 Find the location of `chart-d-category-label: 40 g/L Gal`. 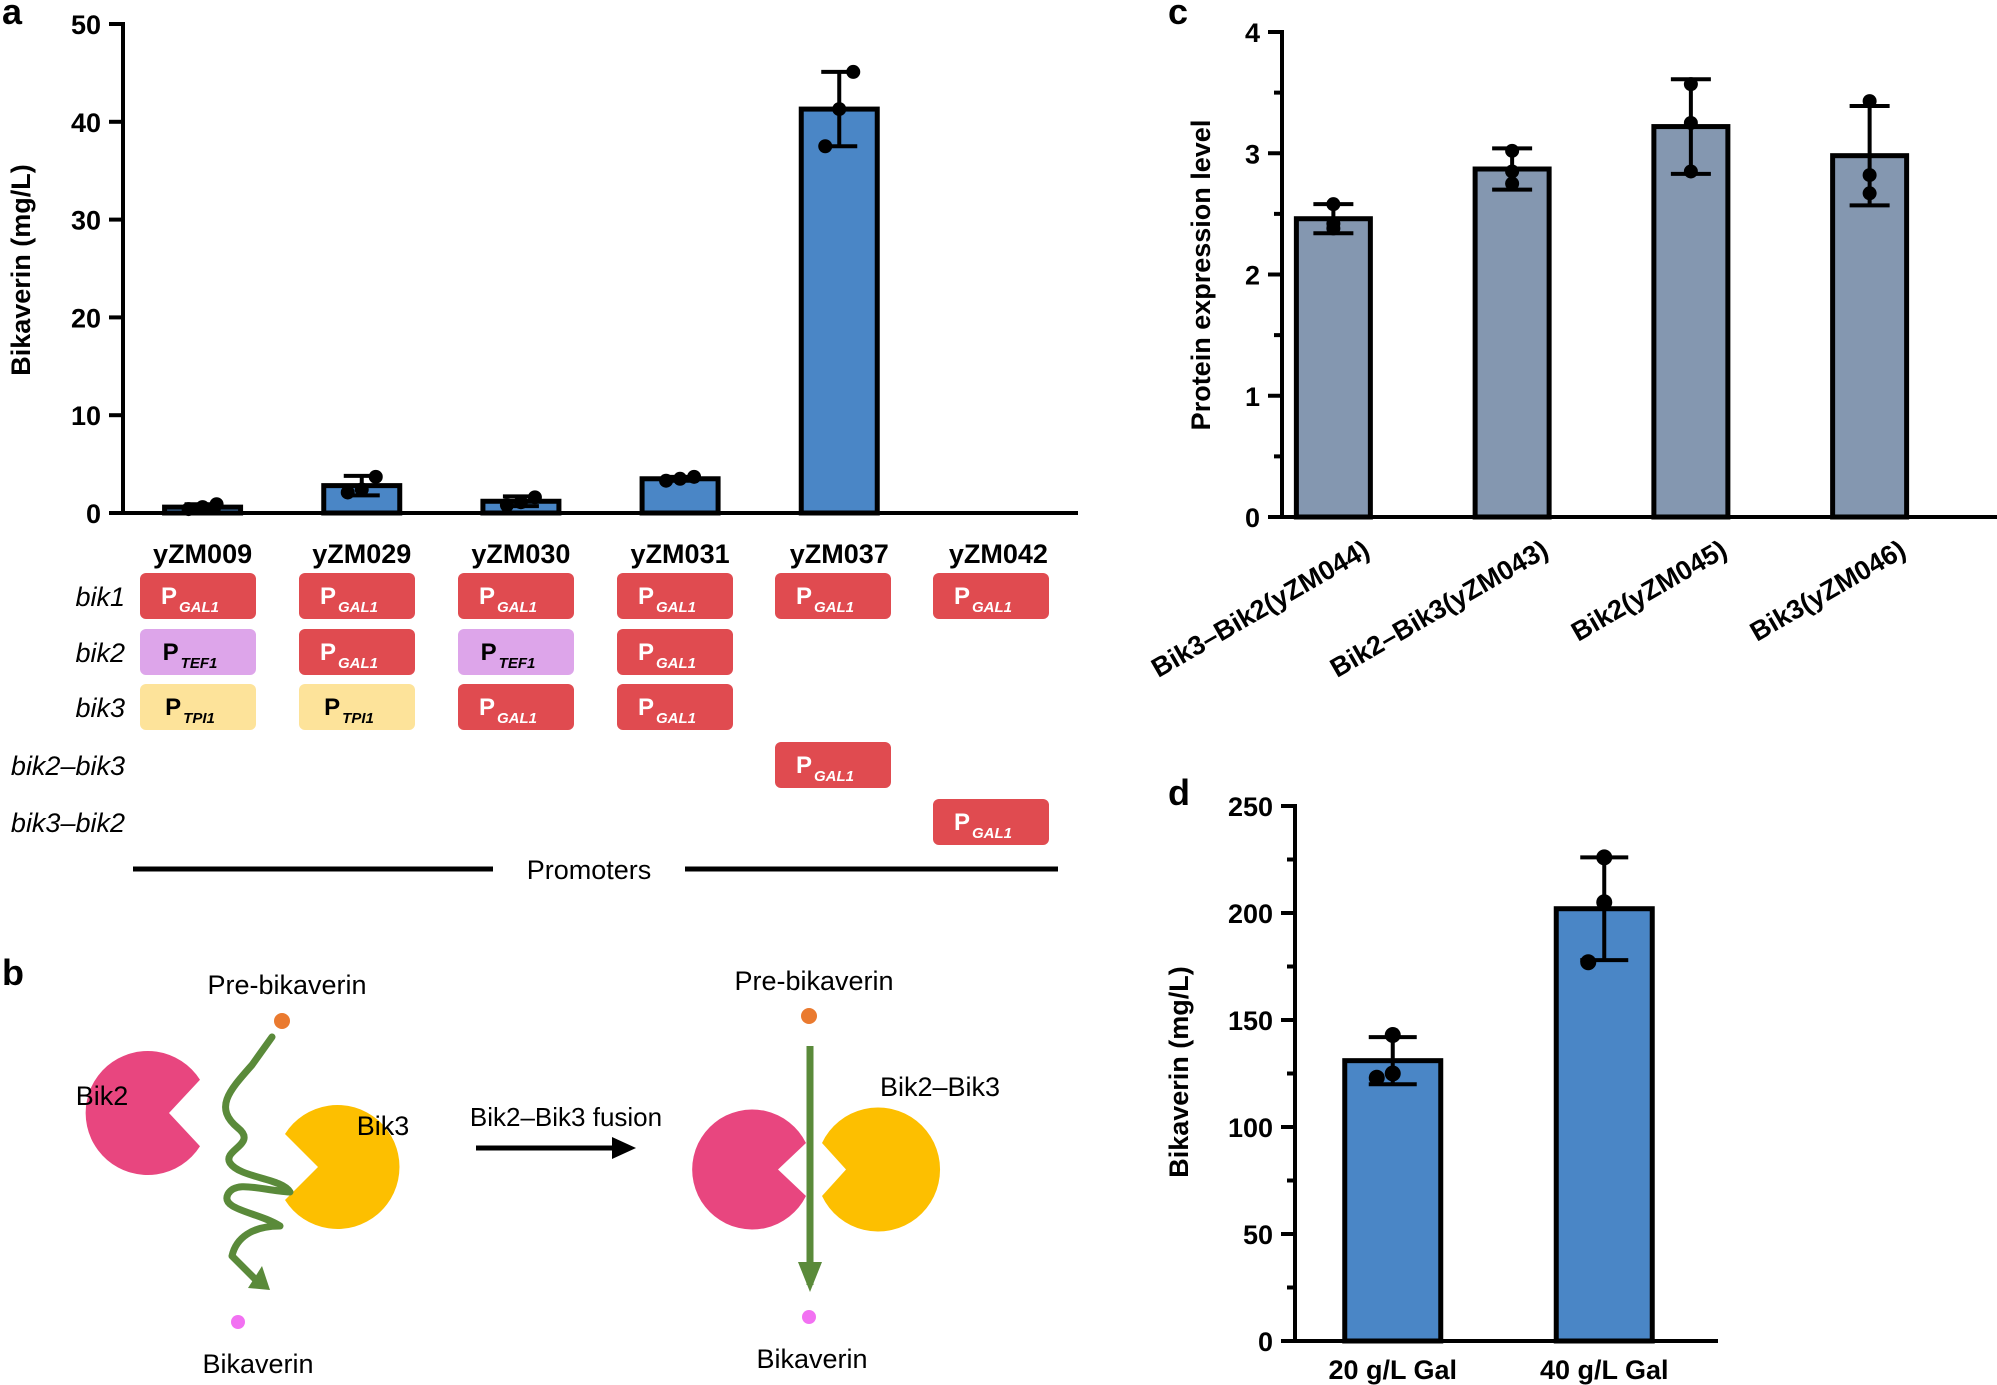

chart-d-category-label: 40 g/L Gal is located at coordinates (1604, 1370).